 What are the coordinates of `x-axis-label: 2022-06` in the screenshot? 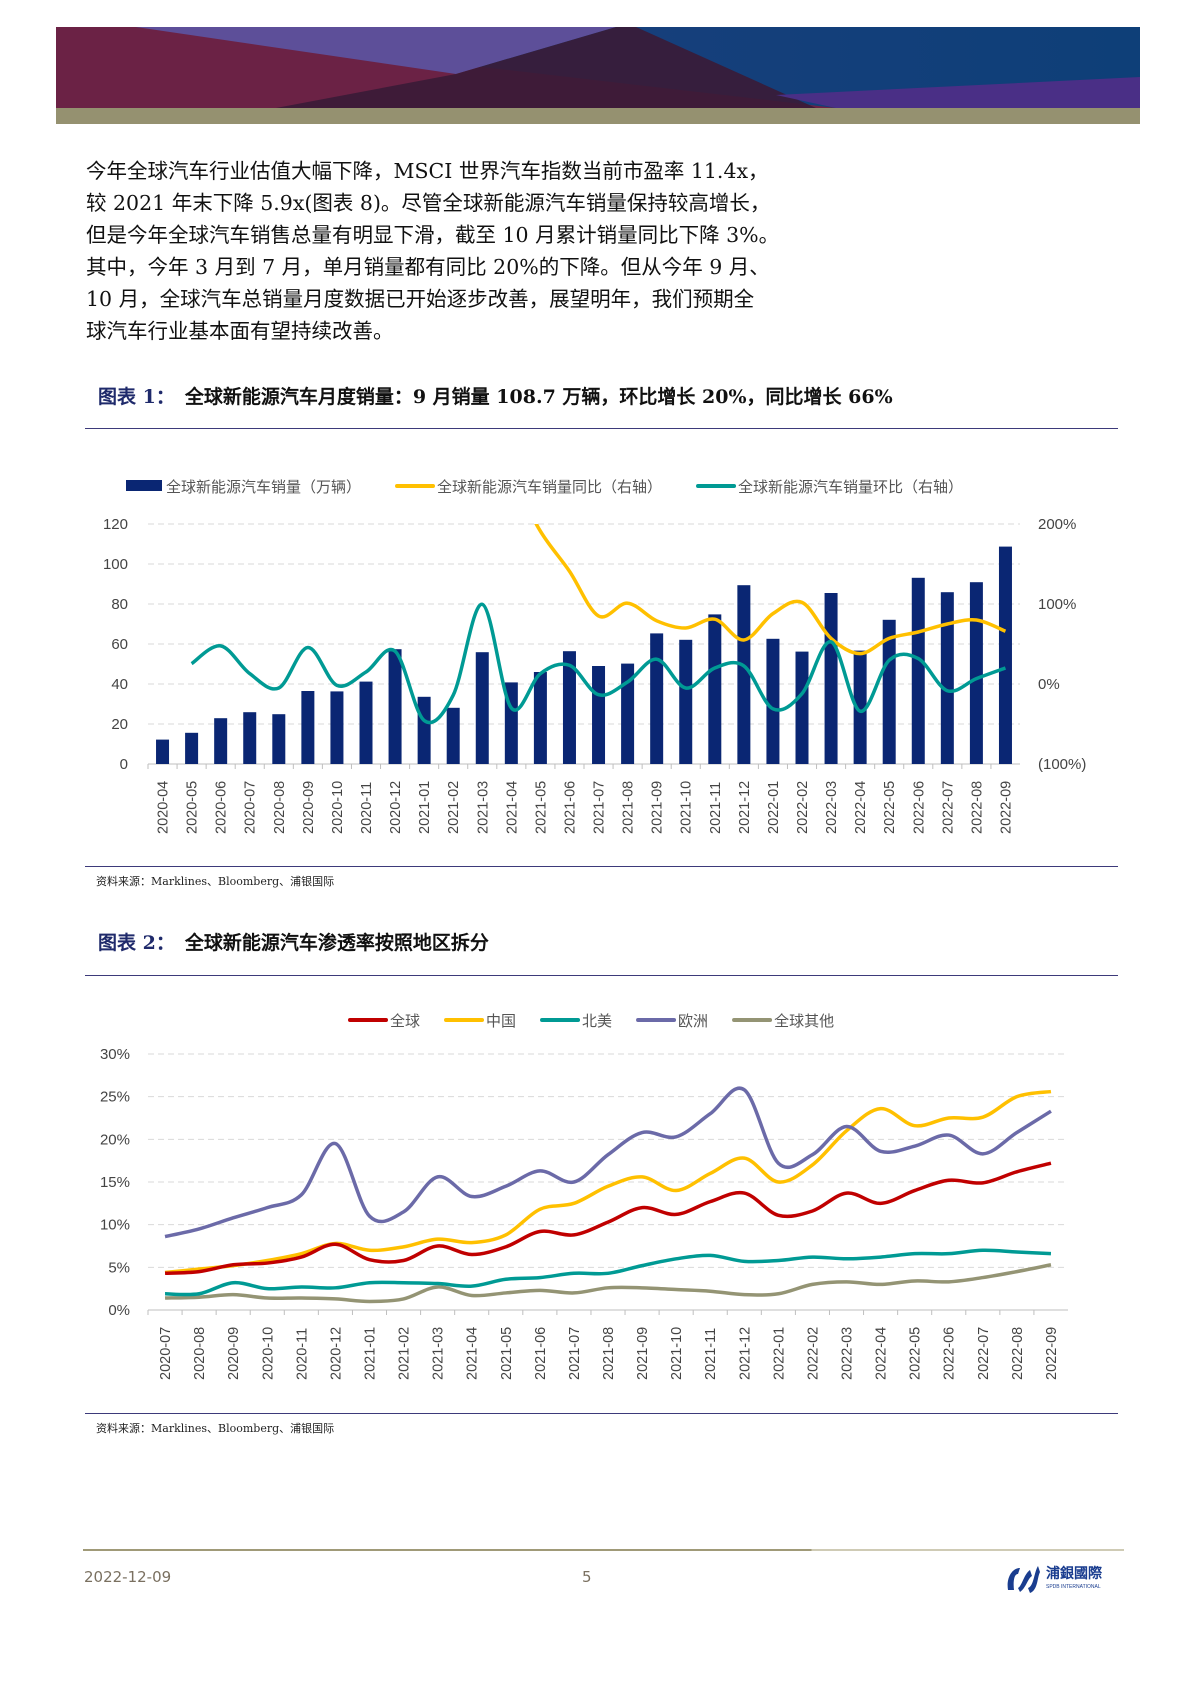 It's located at (950, 1353).